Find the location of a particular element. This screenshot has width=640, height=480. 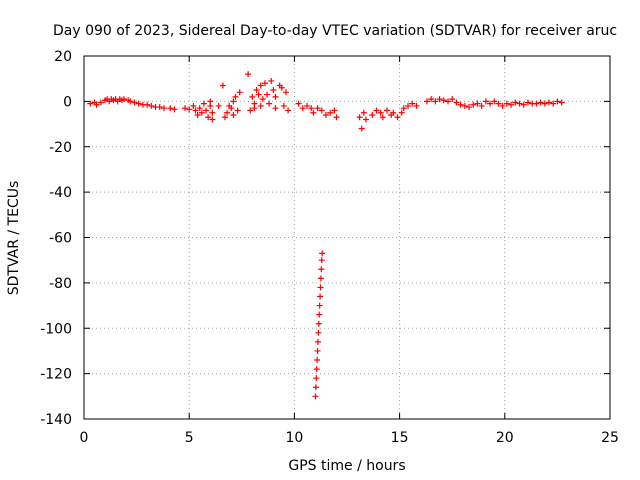

y-tick-label: 0 is located at coordinates (67, 102).